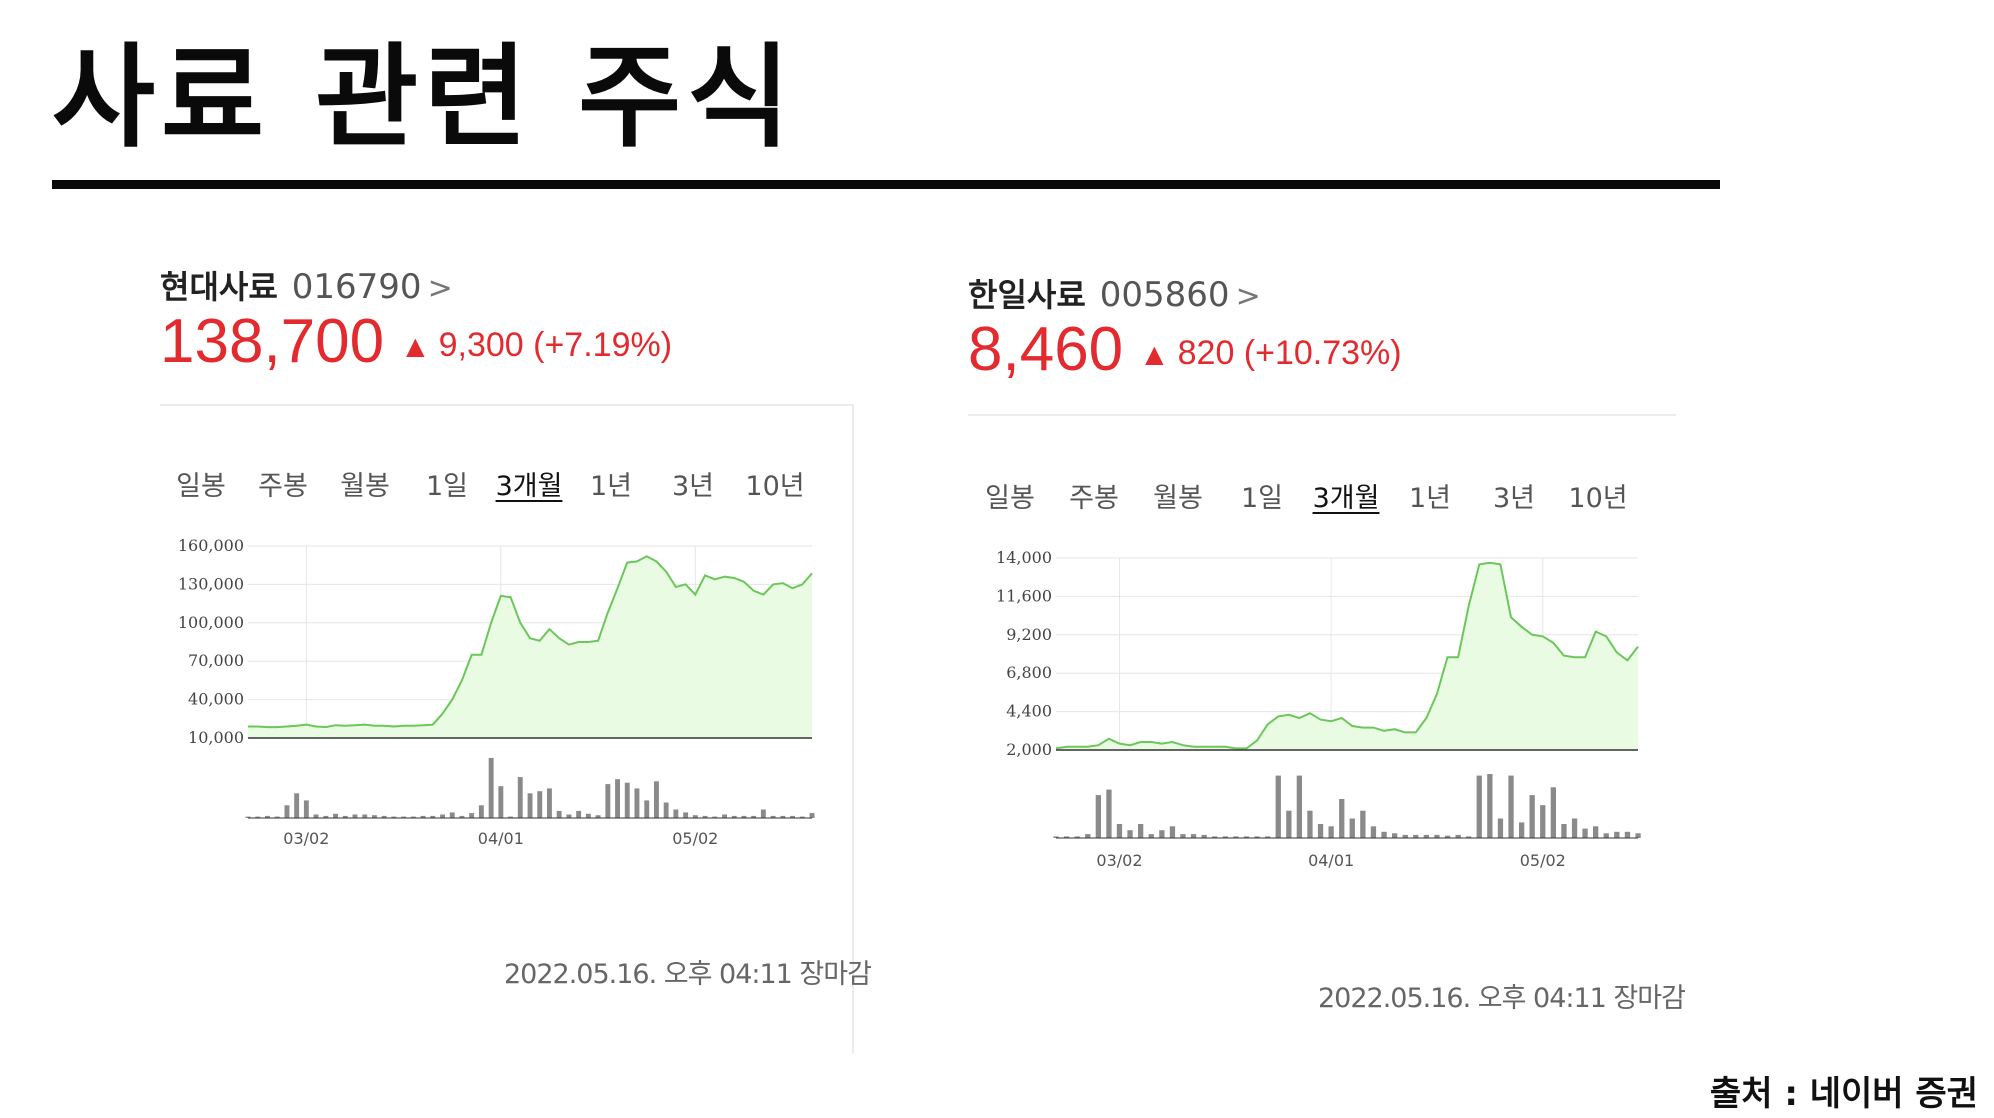 This screenshot has height=1118, width=1994. Describe the element at coordinates (216, 660) in the screenshot. I see `y-tick-label: 70,000` at that location.